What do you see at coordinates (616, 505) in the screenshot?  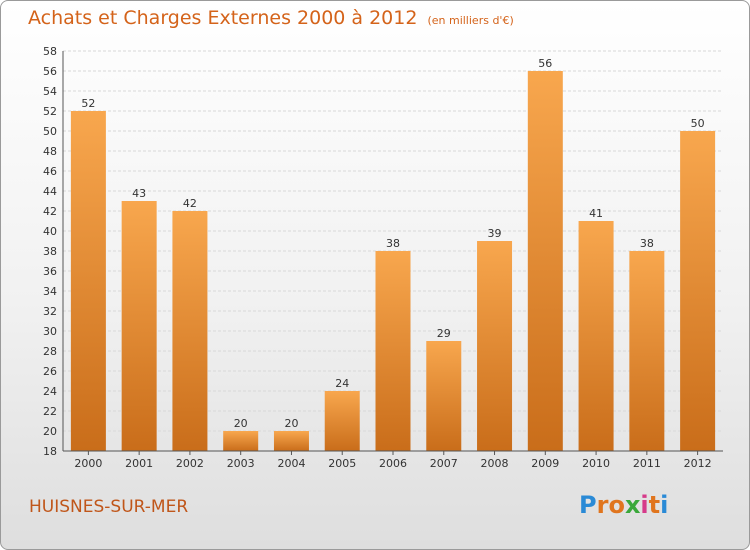 I see `logo-letter: o` at bounding box center [616, 505].